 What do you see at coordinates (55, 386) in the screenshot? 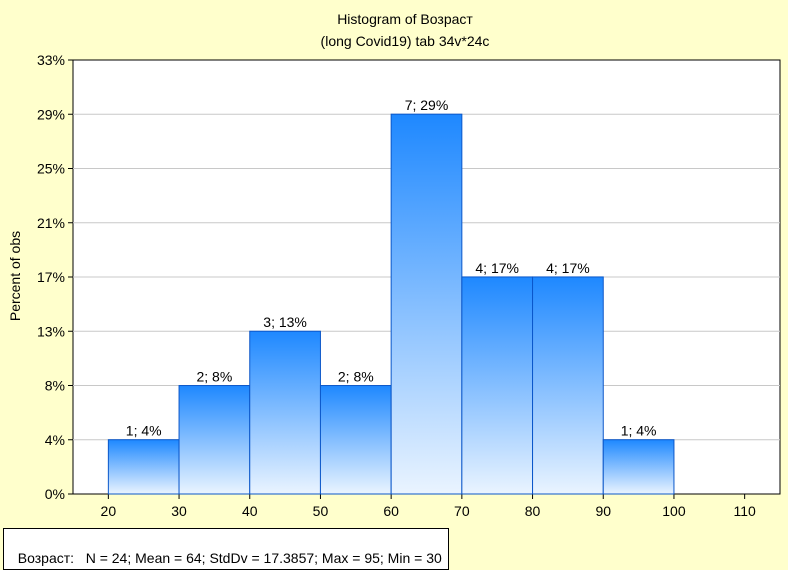
I see `y-tick-label: 8%` at bounding box center [55, 386].